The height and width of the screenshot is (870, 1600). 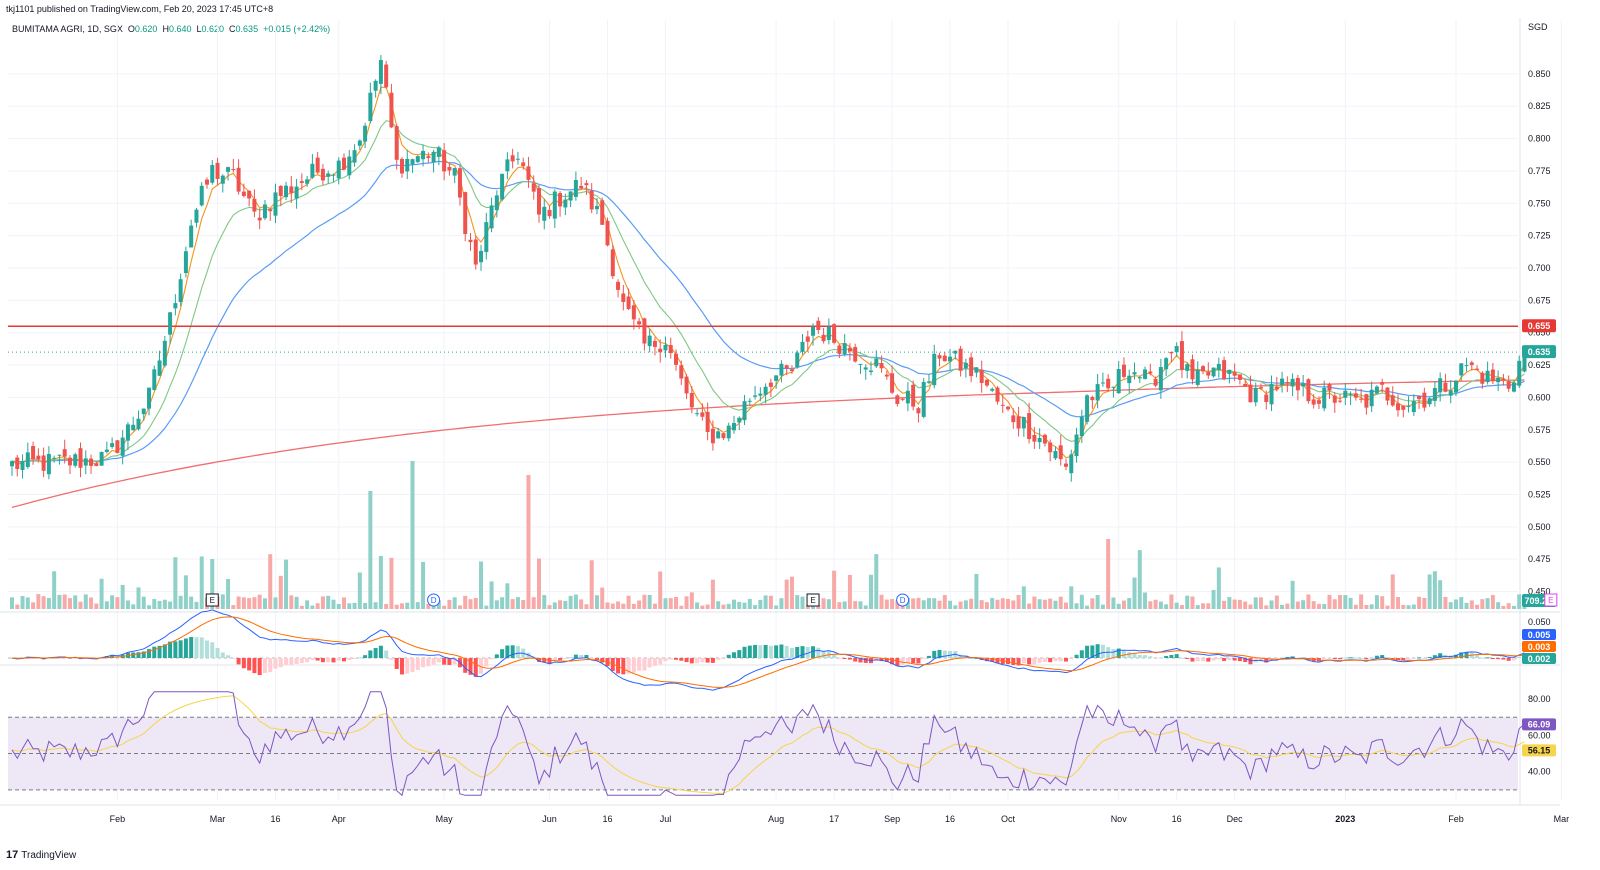 What do you see at coordinates (131, 29) in the screenshot?
I see `open-label: O` at bounding box center [131, 29].